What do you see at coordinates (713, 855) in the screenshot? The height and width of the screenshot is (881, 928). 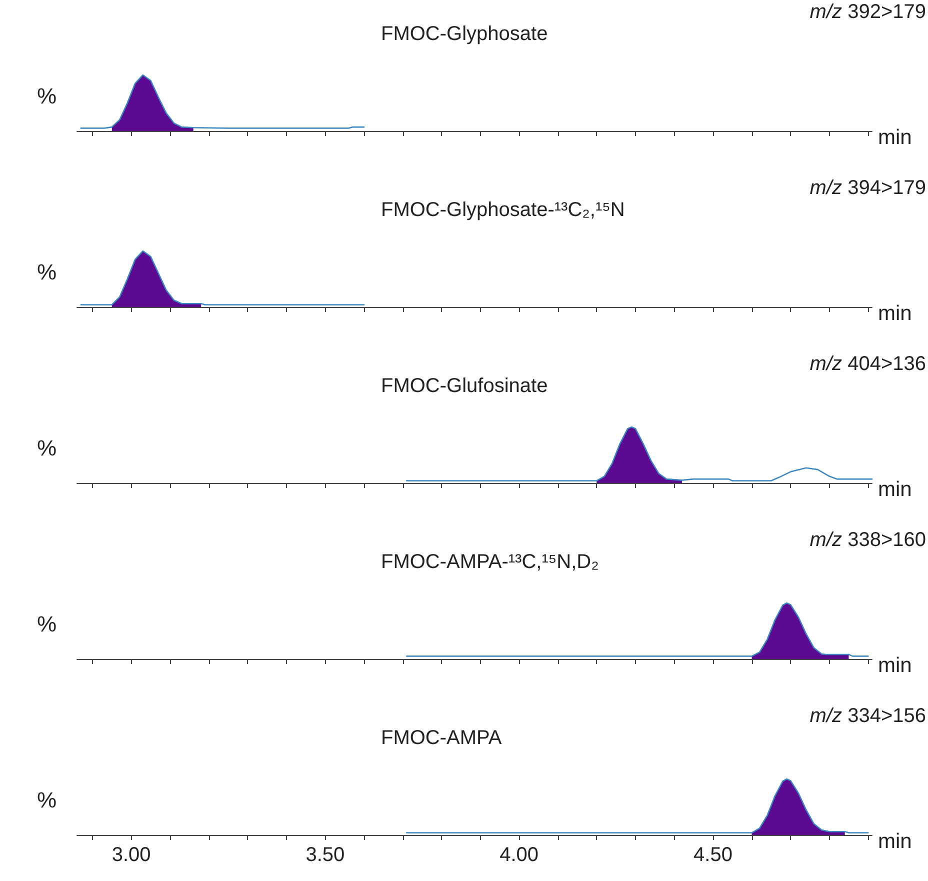 I see `x-tick-label: 4.50` at bounding box center [713, 855].